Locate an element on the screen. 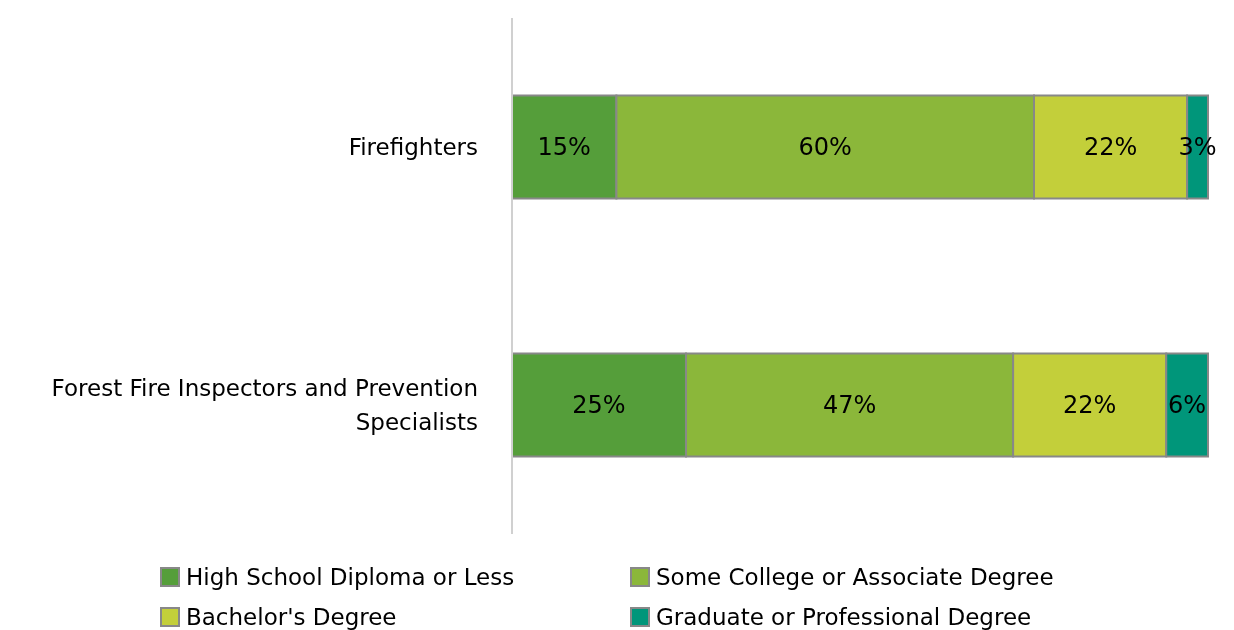 The width and height of the screenshot is (1234, 630). legend-label: Graduate or Professional Degree is located at coordinates (844, 617).